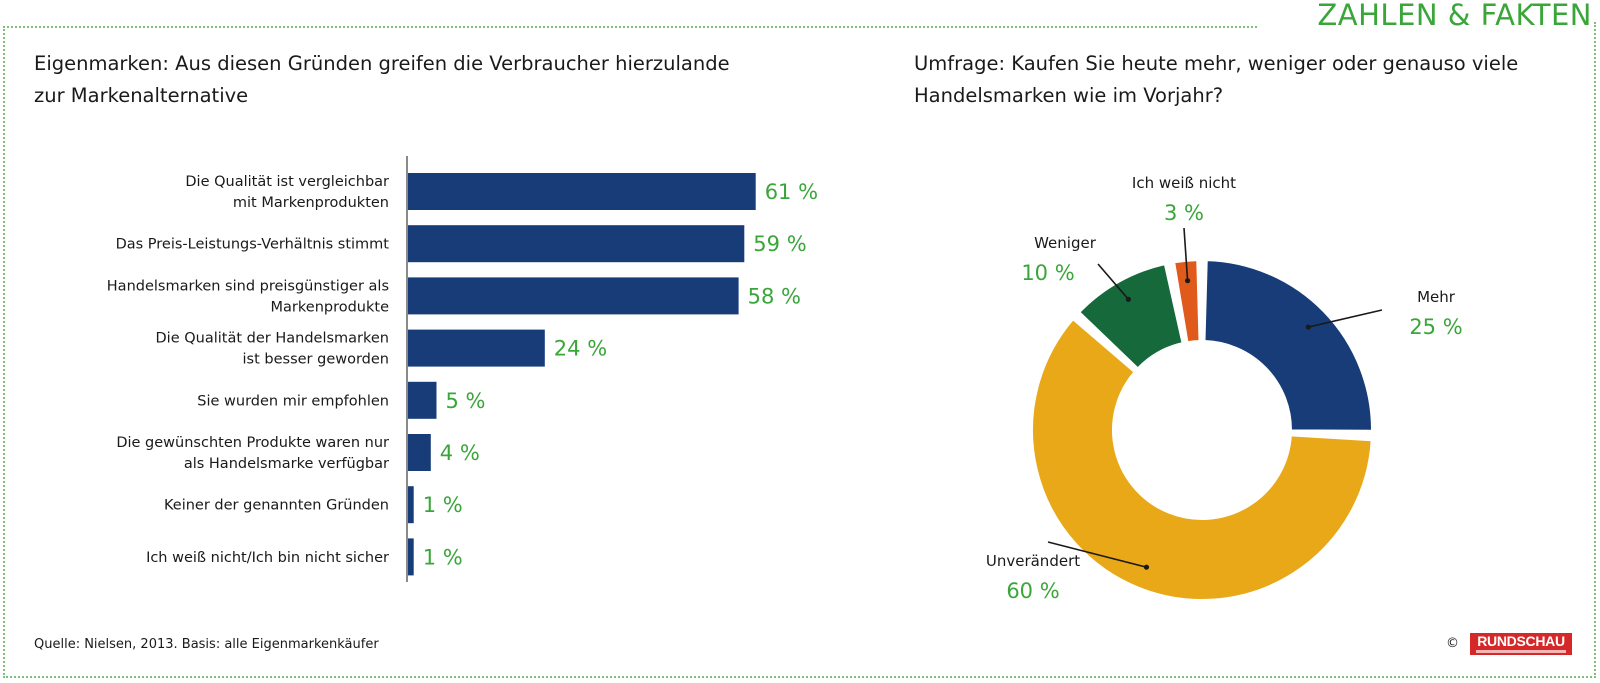  What do you see at coordinates (248, 286) in the screenshot?
I see `category-label: Handelsmarken sind preisgünstiger als` at bounding box center [248, 286].